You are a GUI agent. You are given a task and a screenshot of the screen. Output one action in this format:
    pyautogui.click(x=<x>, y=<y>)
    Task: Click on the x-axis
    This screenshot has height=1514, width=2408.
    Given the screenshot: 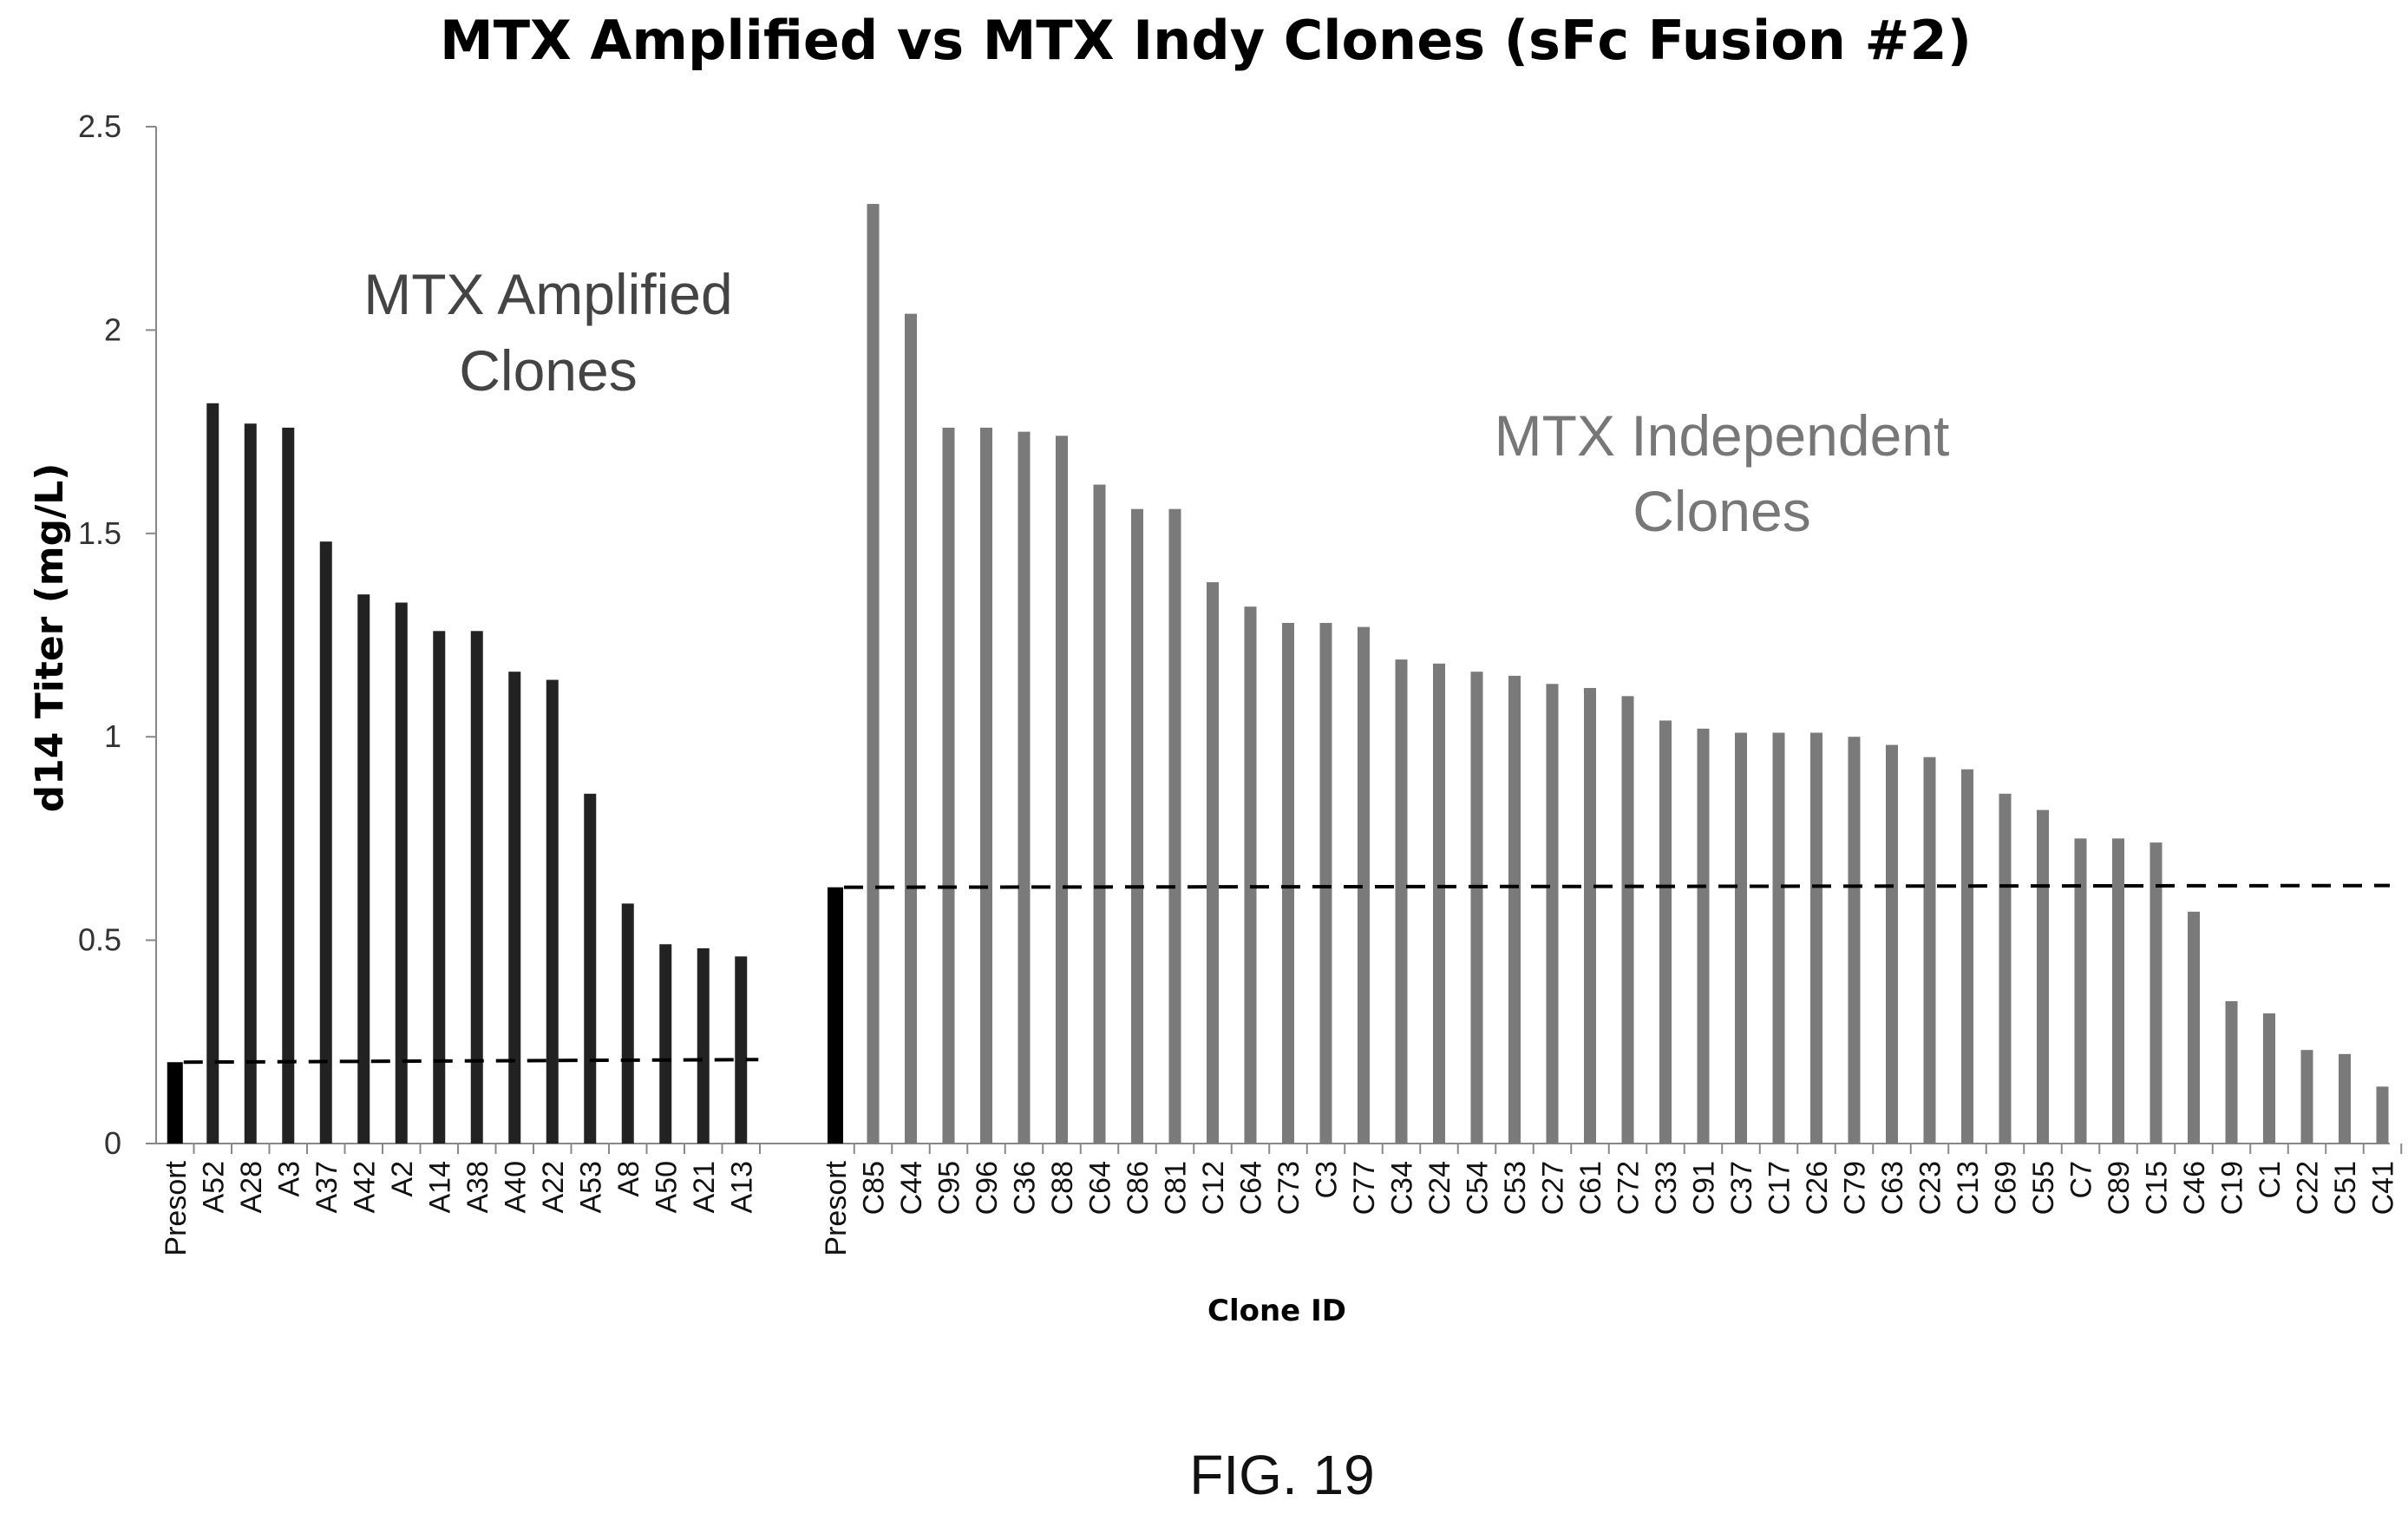 What is the action you would take?
    pyautogui.click(x=1279, y=1148)
    